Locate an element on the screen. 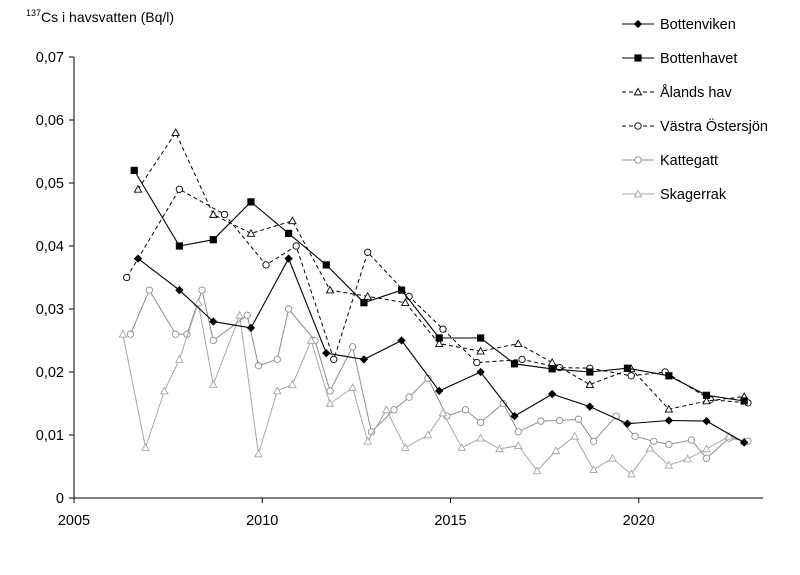 The width and height of the screenshot is (800, 575). y-tick-label: 0,04 is located at coordinates (50, 247).